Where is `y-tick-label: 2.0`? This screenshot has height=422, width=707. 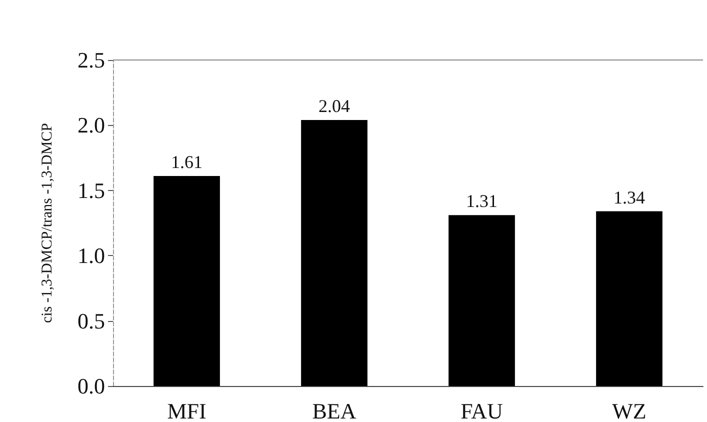 y-tick-label: 2.0 is located at coordinates (91, 125).